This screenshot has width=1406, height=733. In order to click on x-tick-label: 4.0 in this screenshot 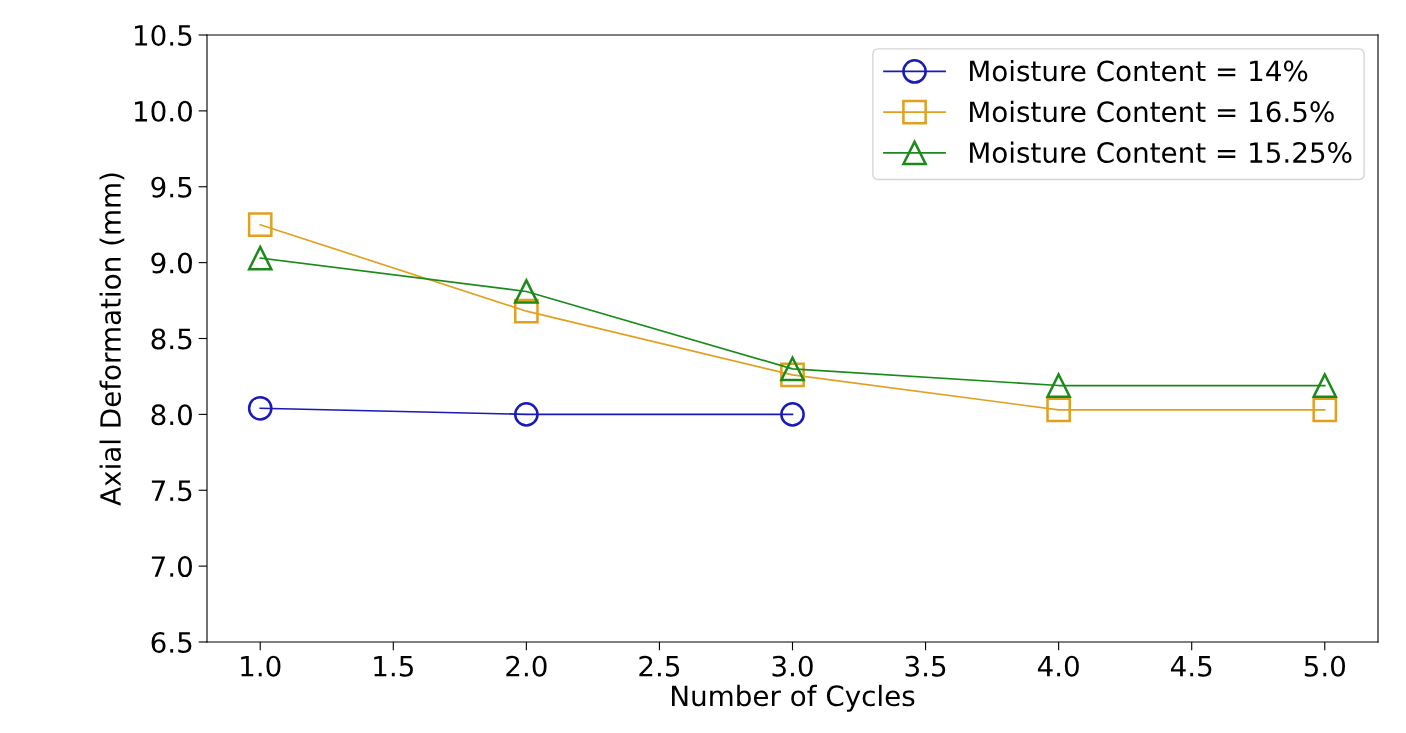, I will do `click(1058, 666)`.